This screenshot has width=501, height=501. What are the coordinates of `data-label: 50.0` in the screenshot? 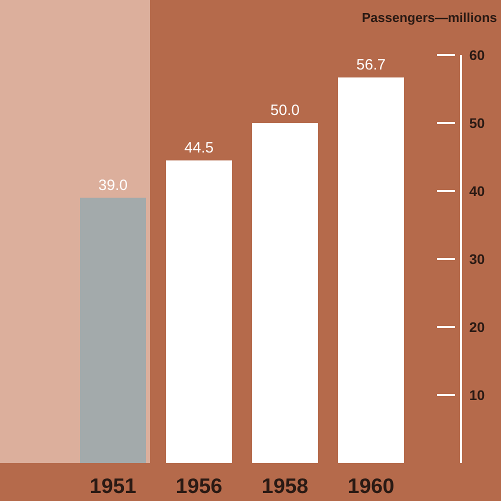 It's located at (285, 110).